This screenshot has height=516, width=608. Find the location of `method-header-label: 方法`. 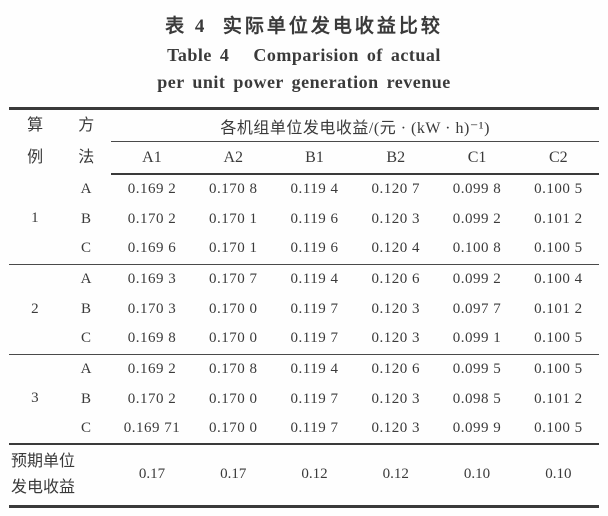

method-header-label: 方法 is located at coordinates (86, 141).